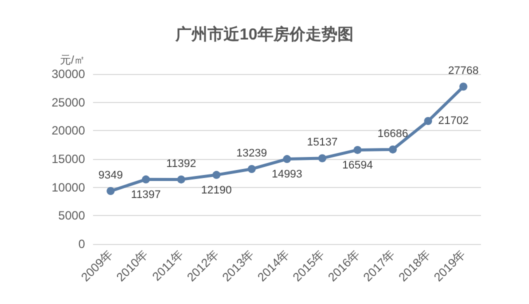 The image size is (529, 304). Describe the element at coordinates (216, 190) in the screenshot. I see `data-label: 12190` at that location.